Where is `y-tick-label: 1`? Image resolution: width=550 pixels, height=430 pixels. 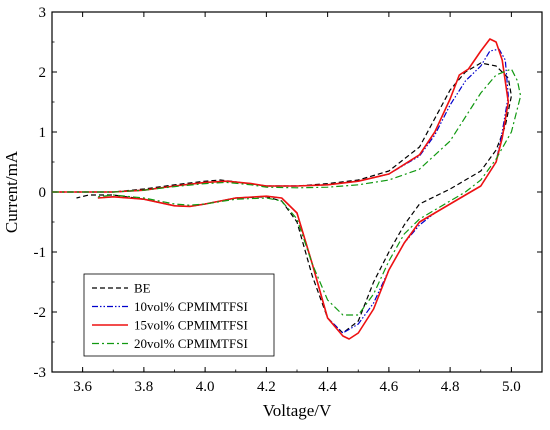
y-tick-label: 1 is located at coordinates (43, 133).